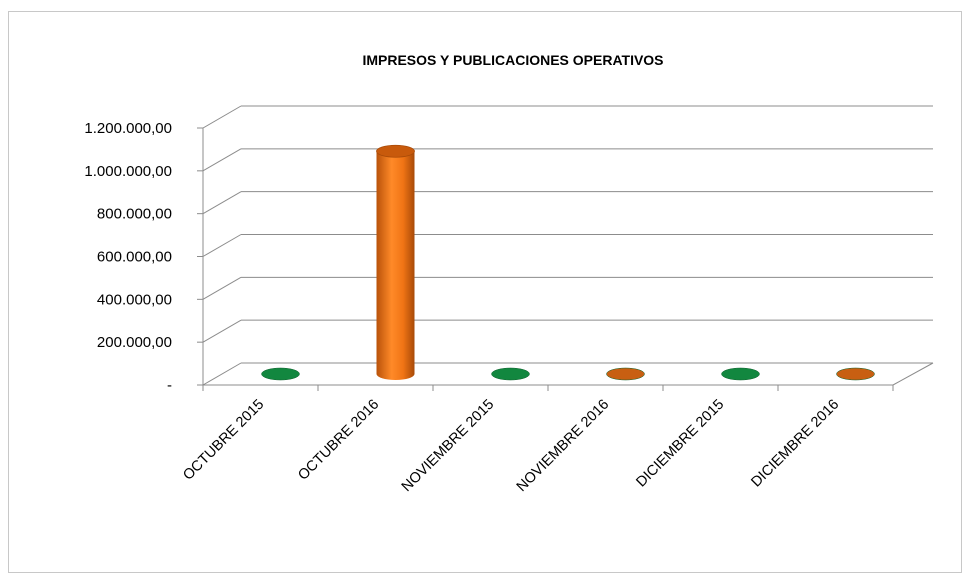  Describe the element at coordinates (134, 299) in the screenshot. I see `y-tick-label: 400.000,00` at that location.